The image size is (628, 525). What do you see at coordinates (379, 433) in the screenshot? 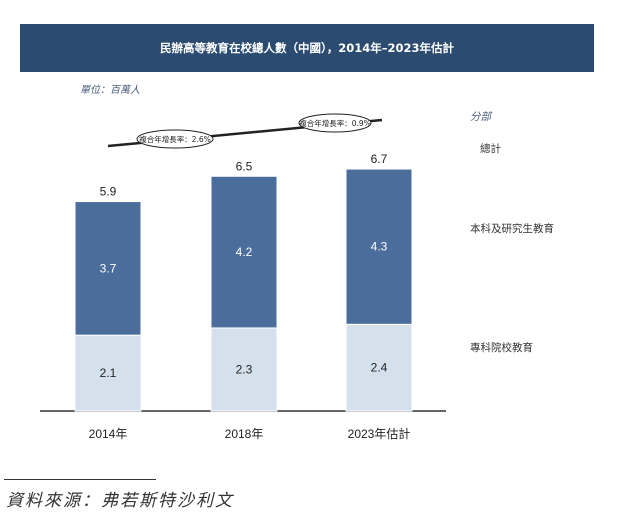
I see `x-tick-label-2: 2023年估計` at bounding box center [379, 433].